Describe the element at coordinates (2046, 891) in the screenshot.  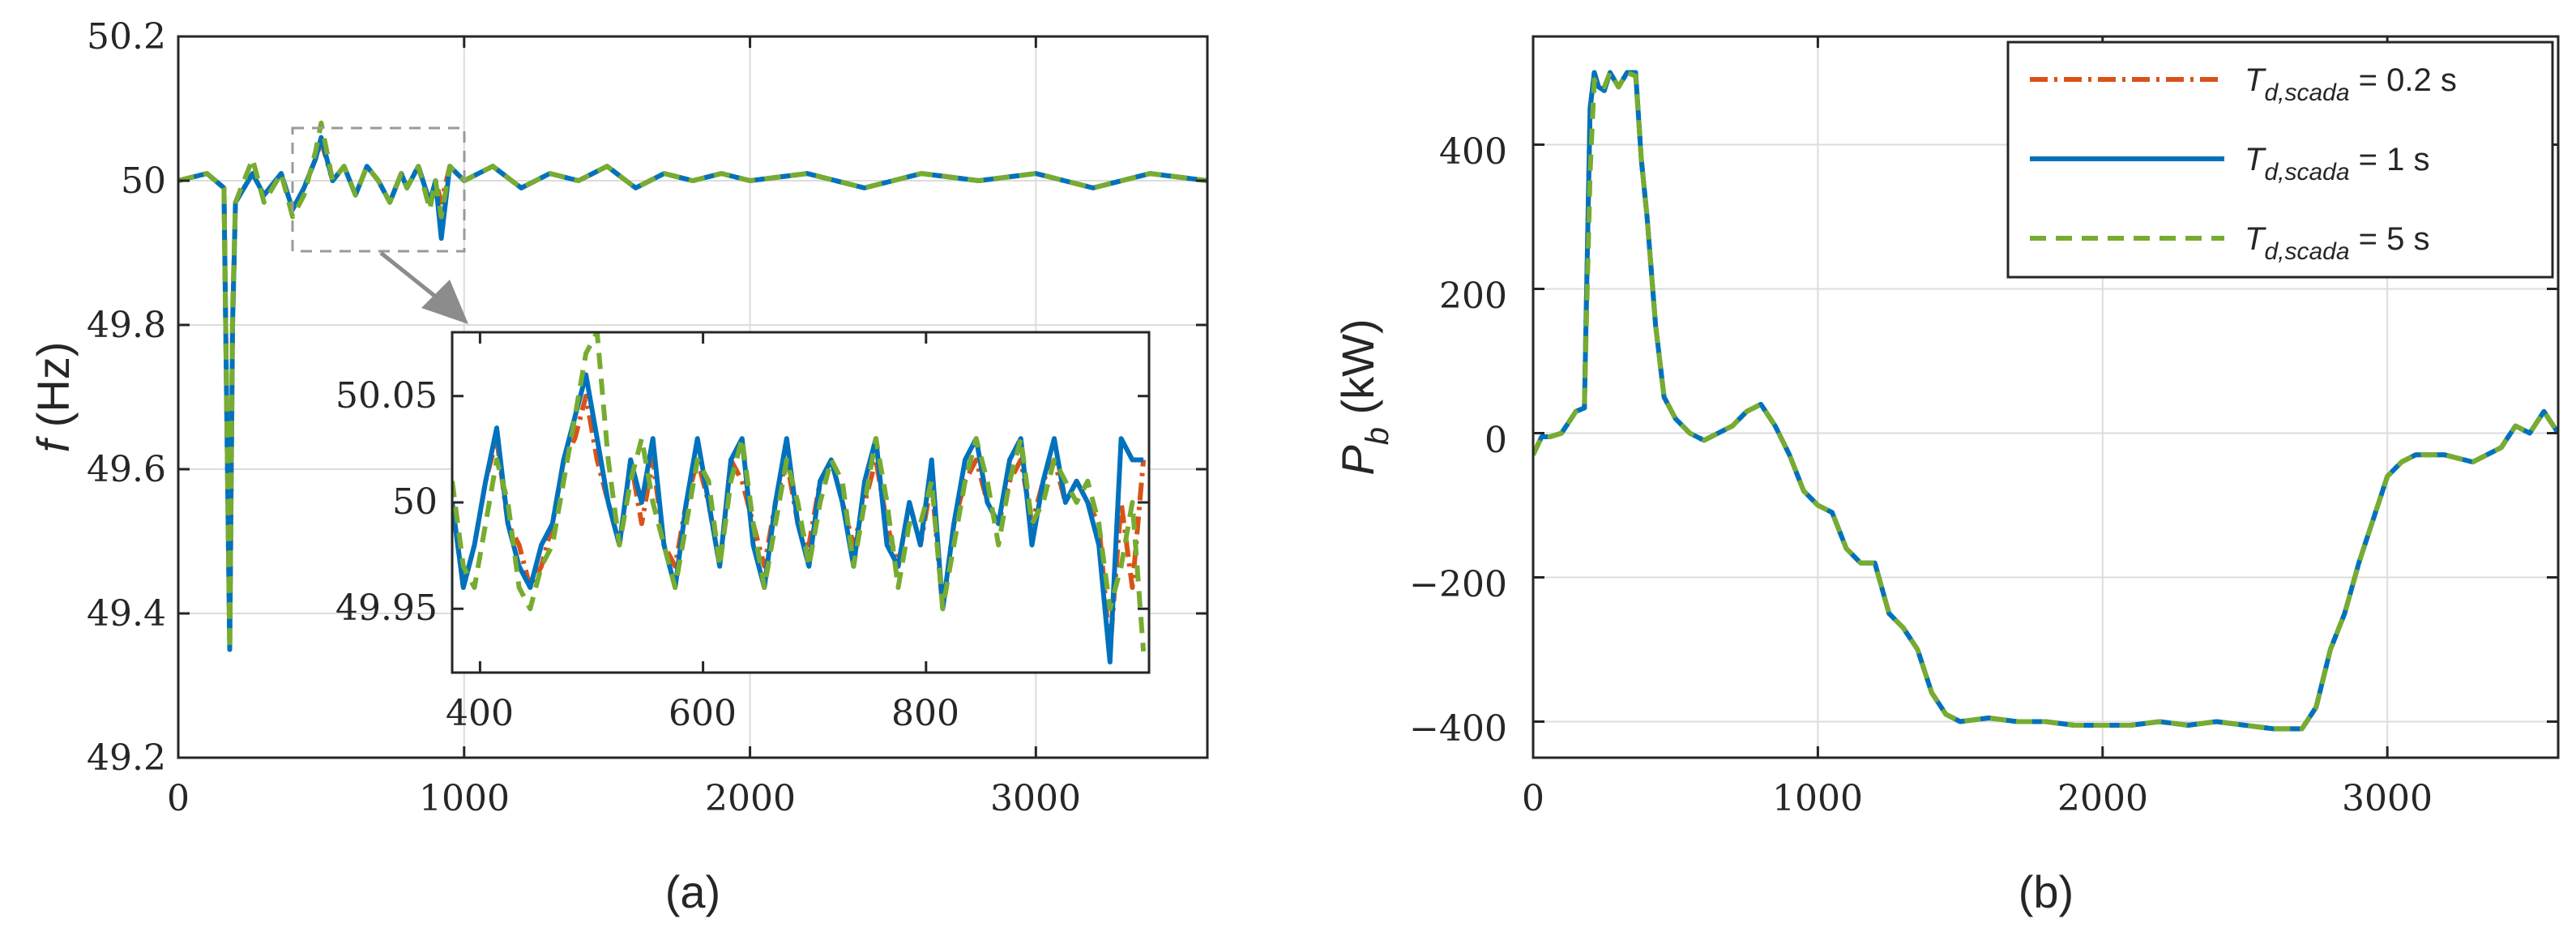
I see `panel-b-label: (b)` at that location.